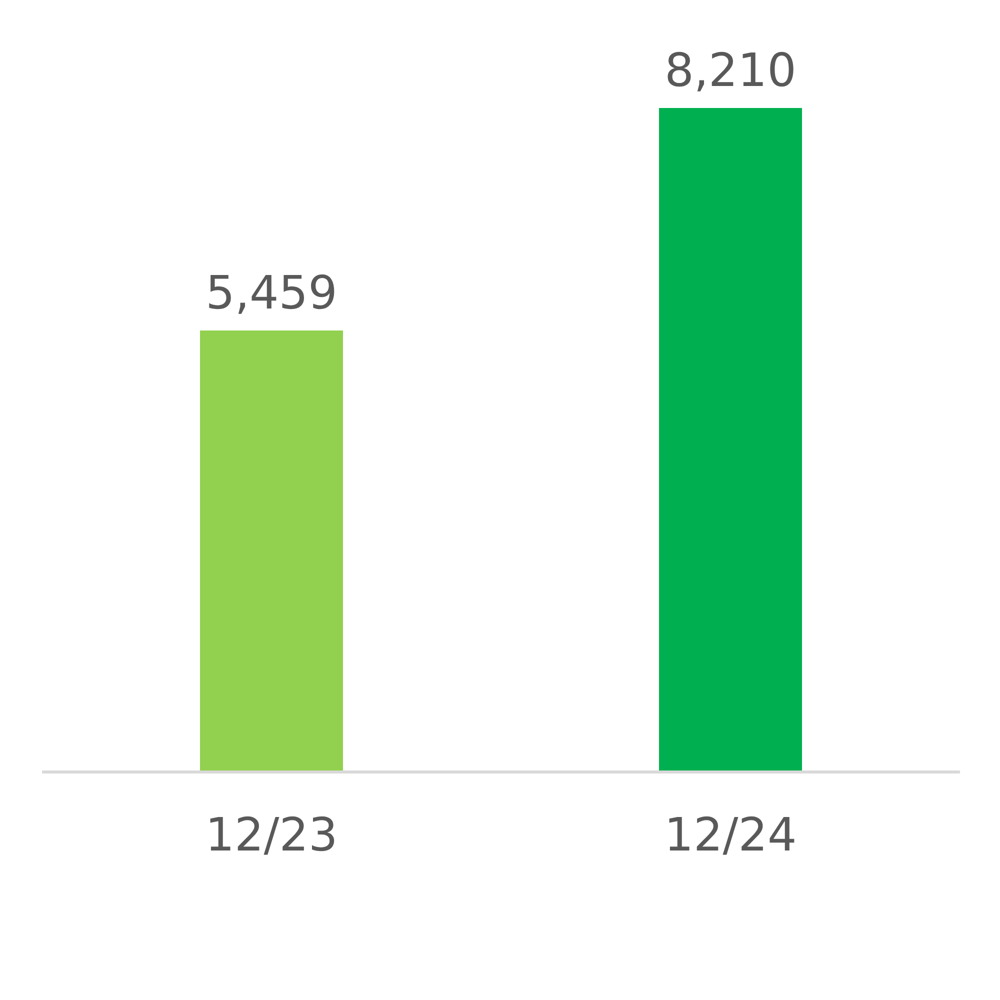 This screenshot has width=1000, height=1000. What do you see at coordinates (272, 292) in the screenshot?
I see `data-label: 5,459` at bounding box center [272, 292].